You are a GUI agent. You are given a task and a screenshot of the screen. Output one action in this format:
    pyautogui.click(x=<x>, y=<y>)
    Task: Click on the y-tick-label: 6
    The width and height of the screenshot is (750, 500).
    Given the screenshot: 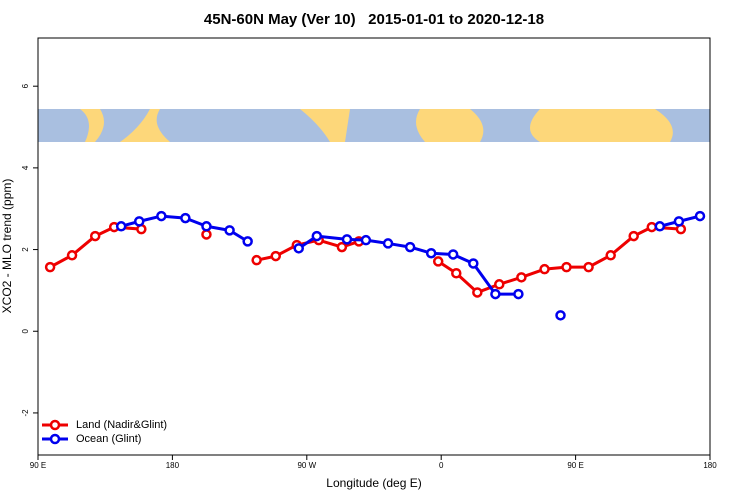 What is the action you would take?
    pyautogui.click(x=25, y=85)
    